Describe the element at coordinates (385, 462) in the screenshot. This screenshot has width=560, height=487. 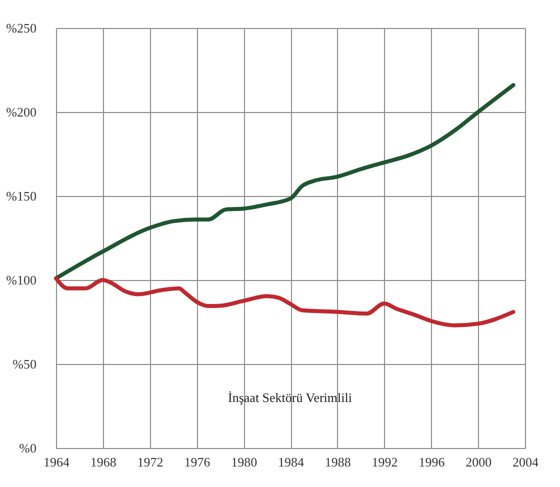
I see `x-tick-label: 1992` at that location.